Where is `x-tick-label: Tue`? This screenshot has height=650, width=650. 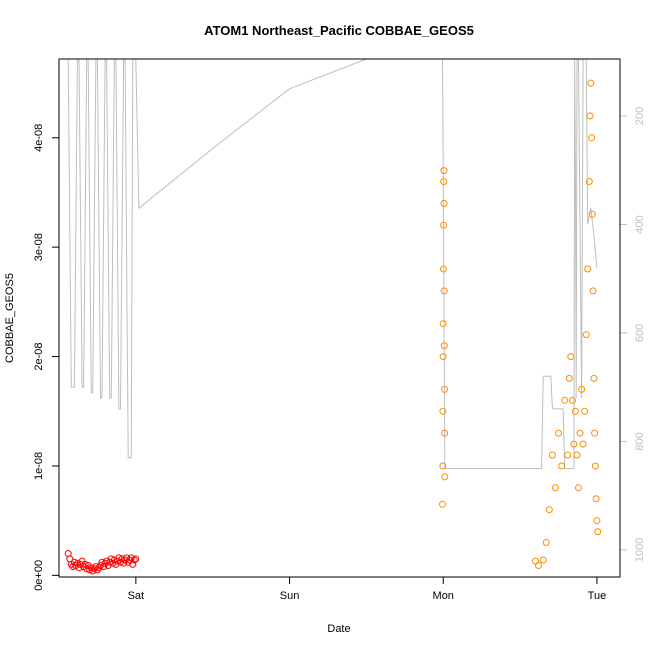 x-tick-label: Tue is located at coordinates (597, 596).